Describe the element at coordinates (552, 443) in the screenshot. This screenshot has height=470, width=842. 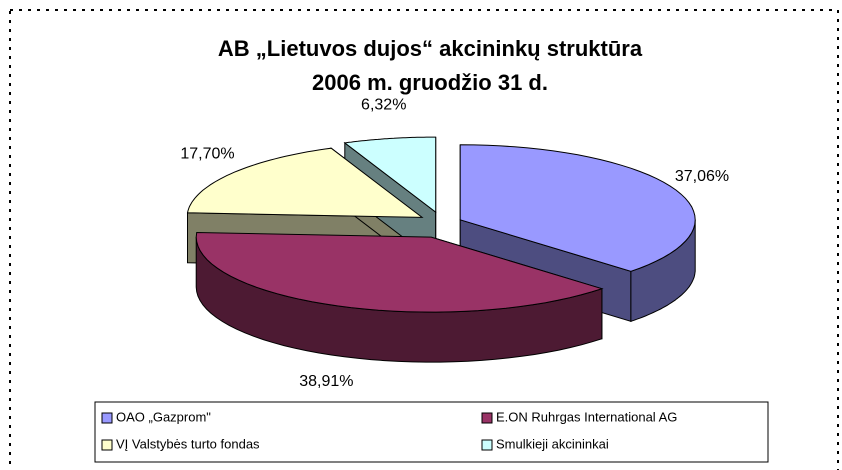
I see `legend-label: Smulkieji akcininkai` at that location.